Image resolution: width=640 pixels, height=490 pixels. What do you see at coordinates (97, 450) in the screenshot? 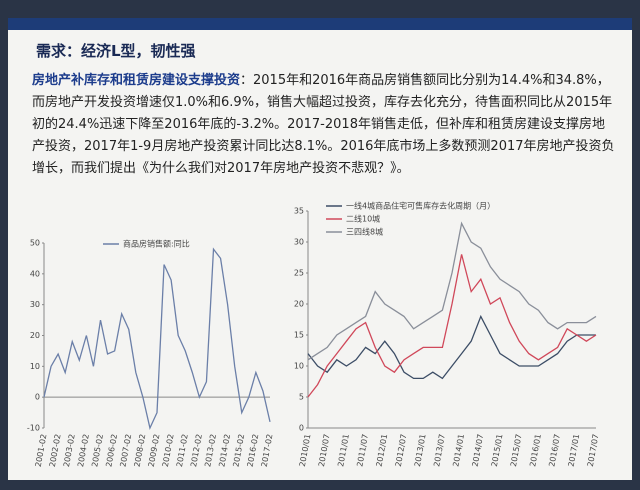
I see `x-tick-label: 2005-02` at bounding box center [97, 450].